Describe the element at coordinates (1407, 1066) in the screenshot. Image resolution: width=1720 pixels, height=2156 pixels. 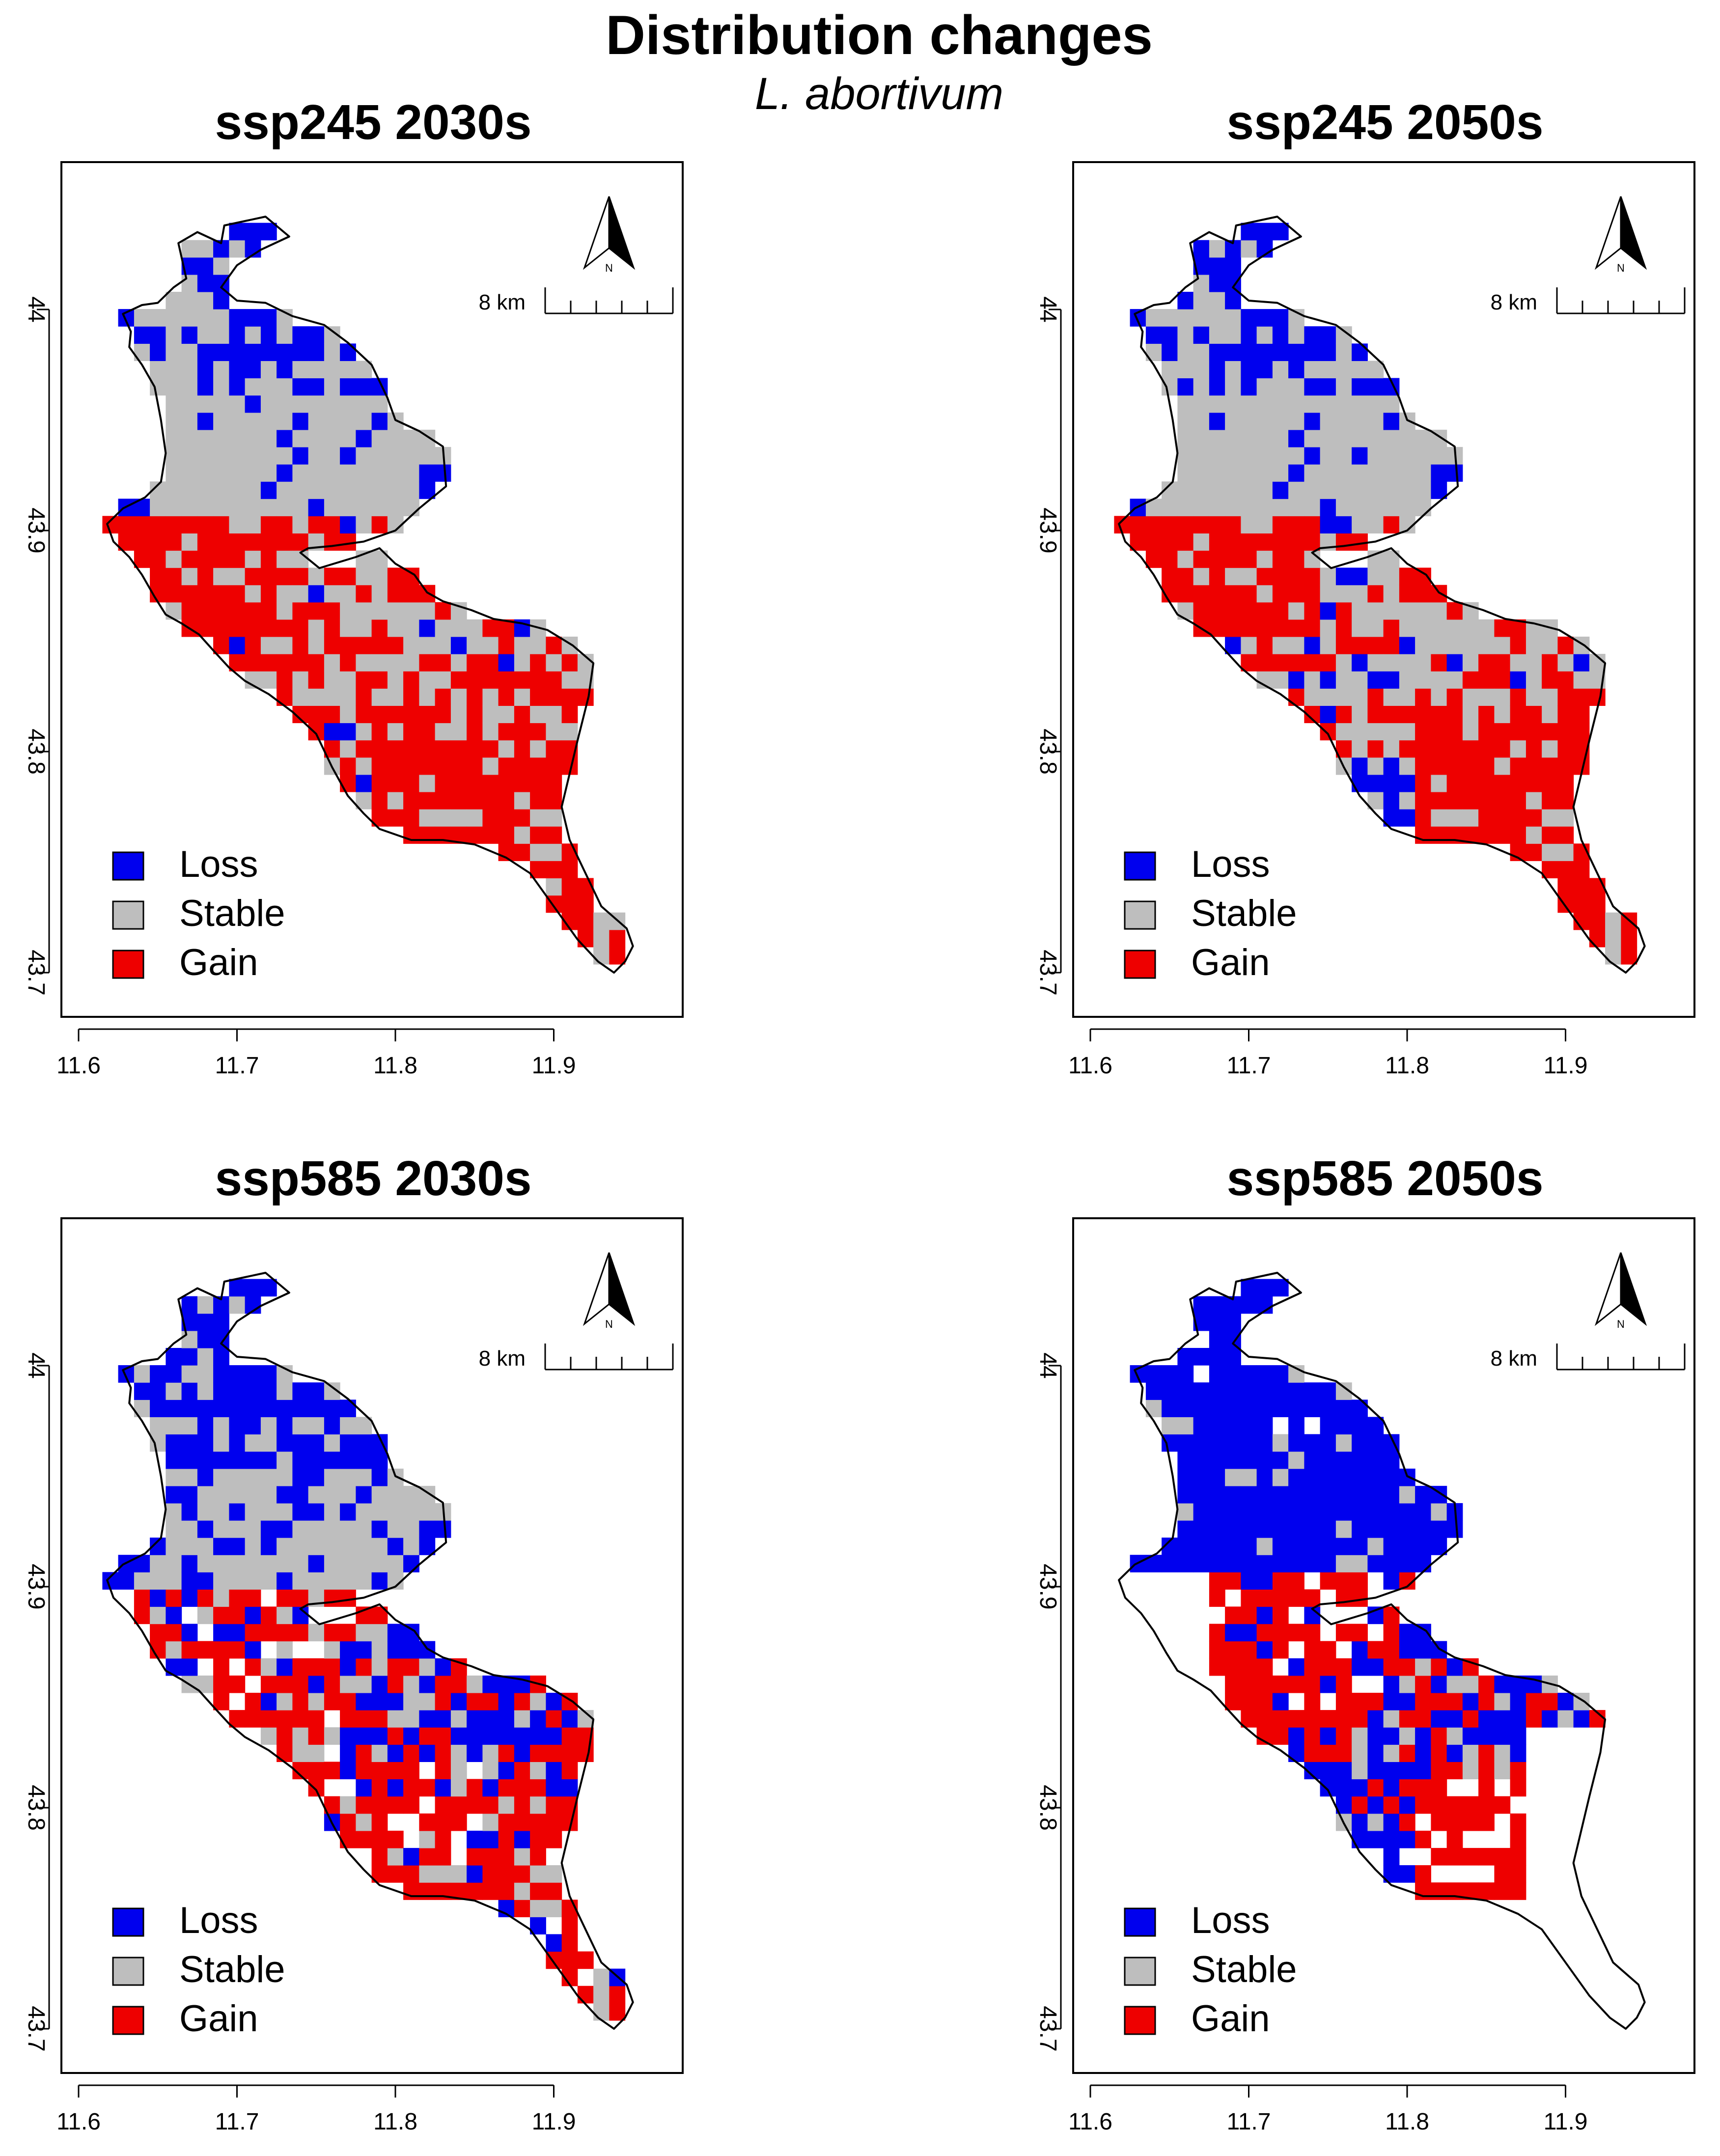
I see `x-tick-label: 11.8` at that location.